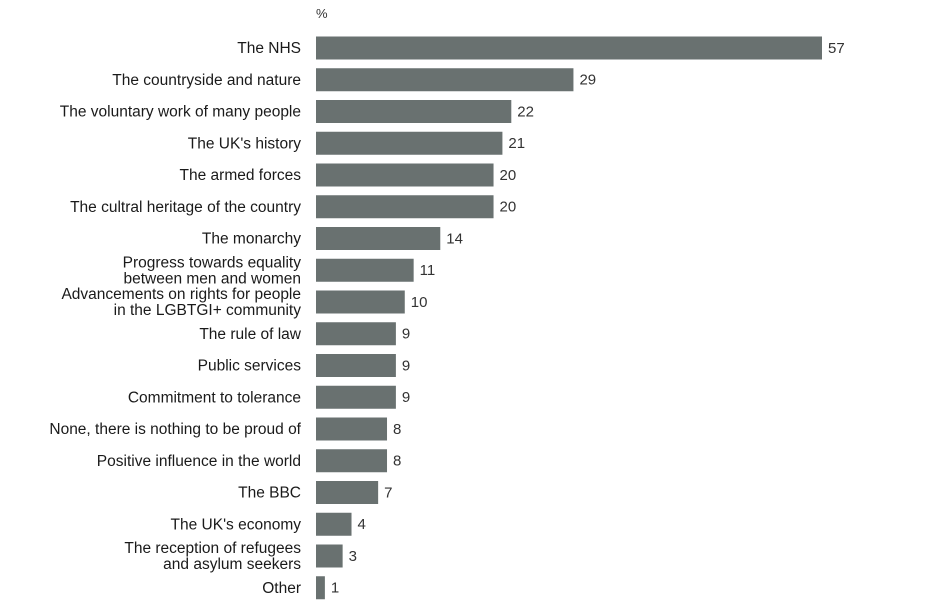  What do you see at coordinates (269, 48) in the screenshot?
I see `category-label: The NHS` at bounding box center [269, 48].